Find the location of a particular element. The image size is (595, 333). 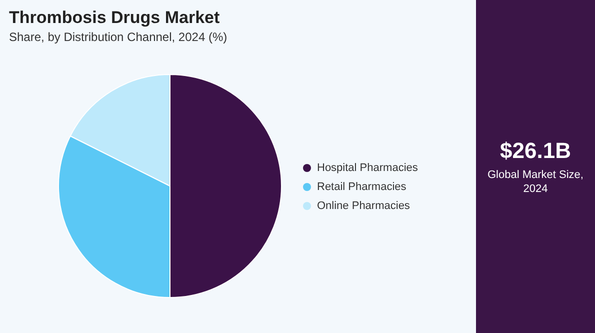

text: Global Market Size, 2024 is located at coordinates (535, 182).